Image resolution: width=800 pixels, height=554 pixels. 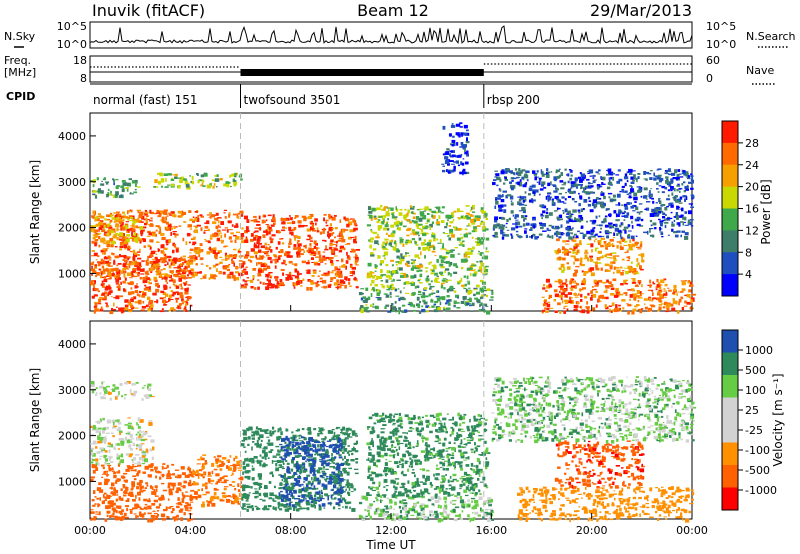 What do you see at coordinates (83, 78) in the screenshot?
I see `freq-tick-bottom: 8` at bounding box center [83, 78].